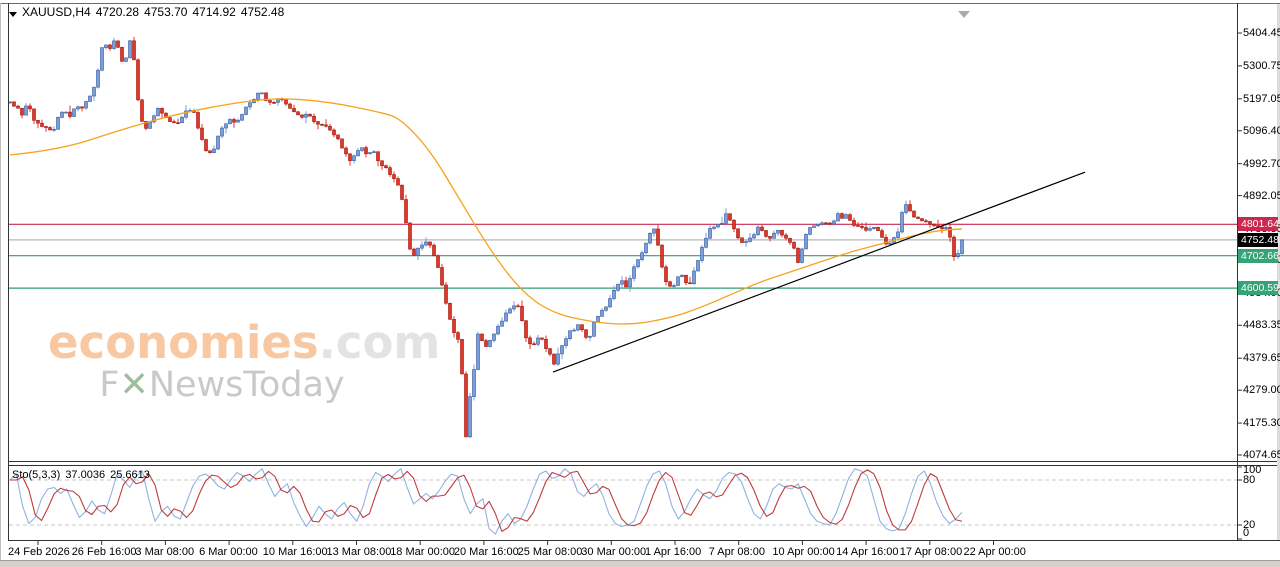  What do you see at coordinates (165, 552) in the screenshot?
I see `time-axis-label: 3 Mar 08:00` at bounding box center [165, 552].